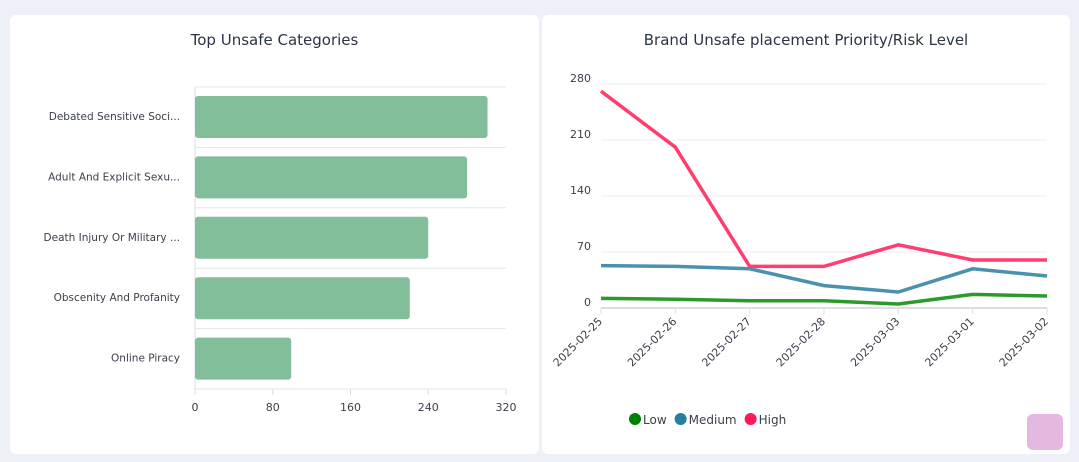 Image resolution: width=1079 pixels, height=462 pixels. Describe the element at coordinates (506, 407) in the screenshot. I see `bar-x-tick-label: 320` at that location.